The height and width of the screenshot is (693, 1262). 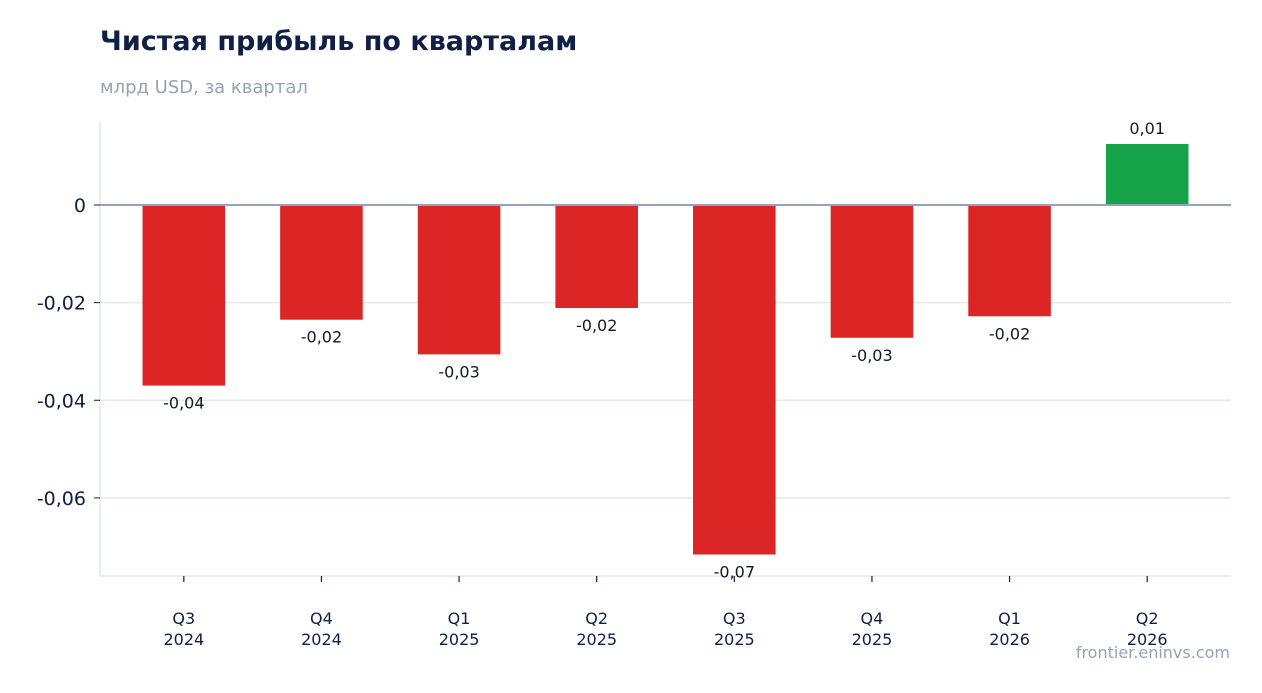 I want to click on y-tick-label: -0,04, so click(x=61, y=401).